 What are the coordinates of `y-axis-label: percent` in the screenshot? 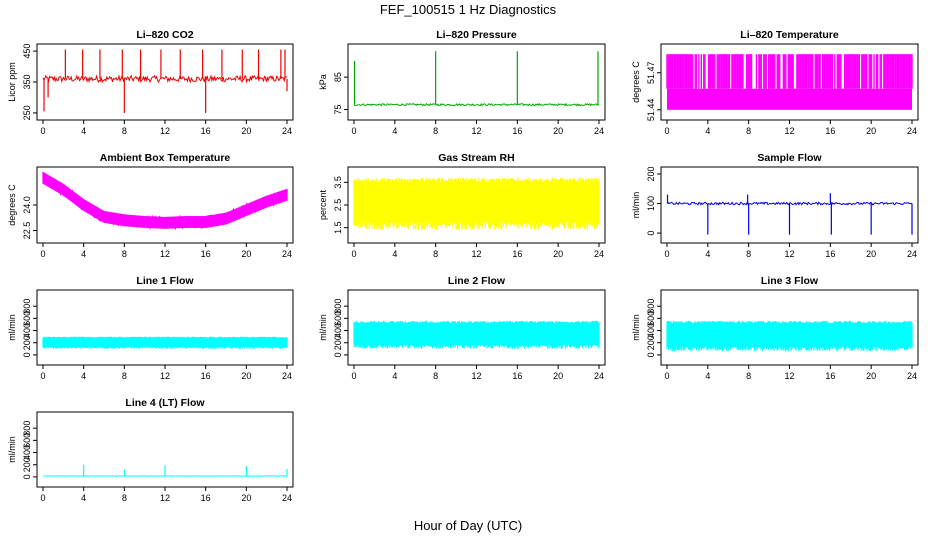 It's located at (323, 204).